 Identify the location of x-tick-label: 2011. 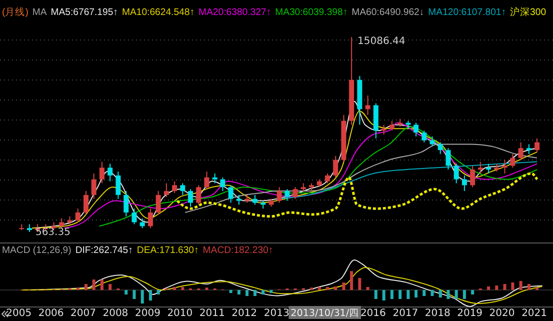
(212, 313).